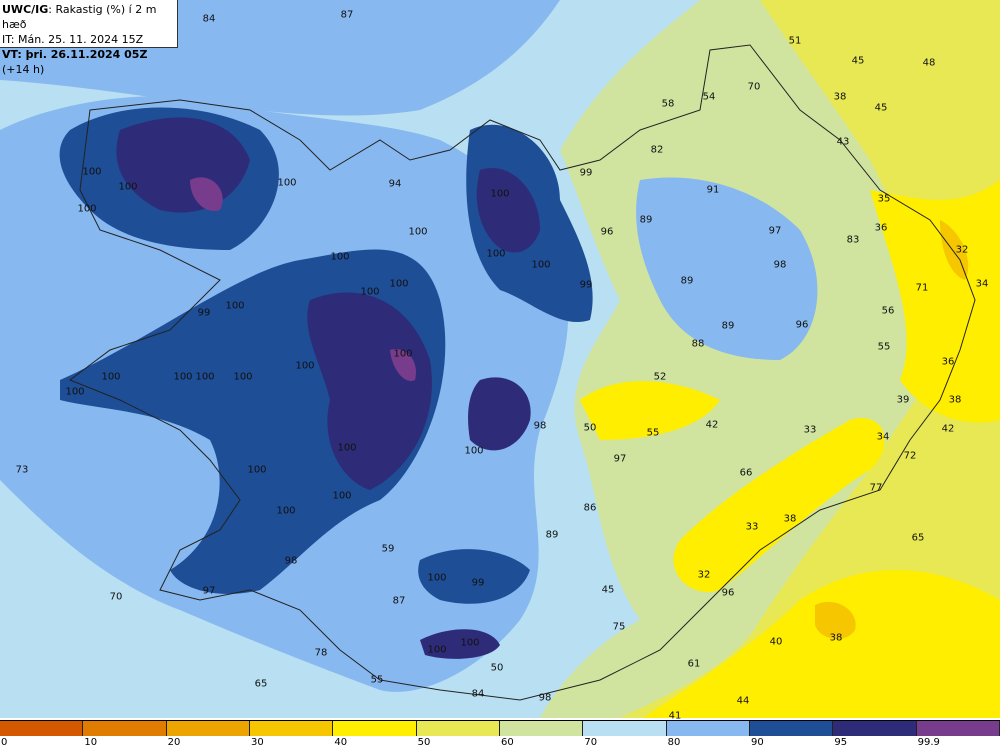 Image resolution: width=1000 pixels, height=751 pixels. What do you see at coordinates (206, 194) in the screenshot?
I see `region-99-nw` at bounding box center [206, 194].